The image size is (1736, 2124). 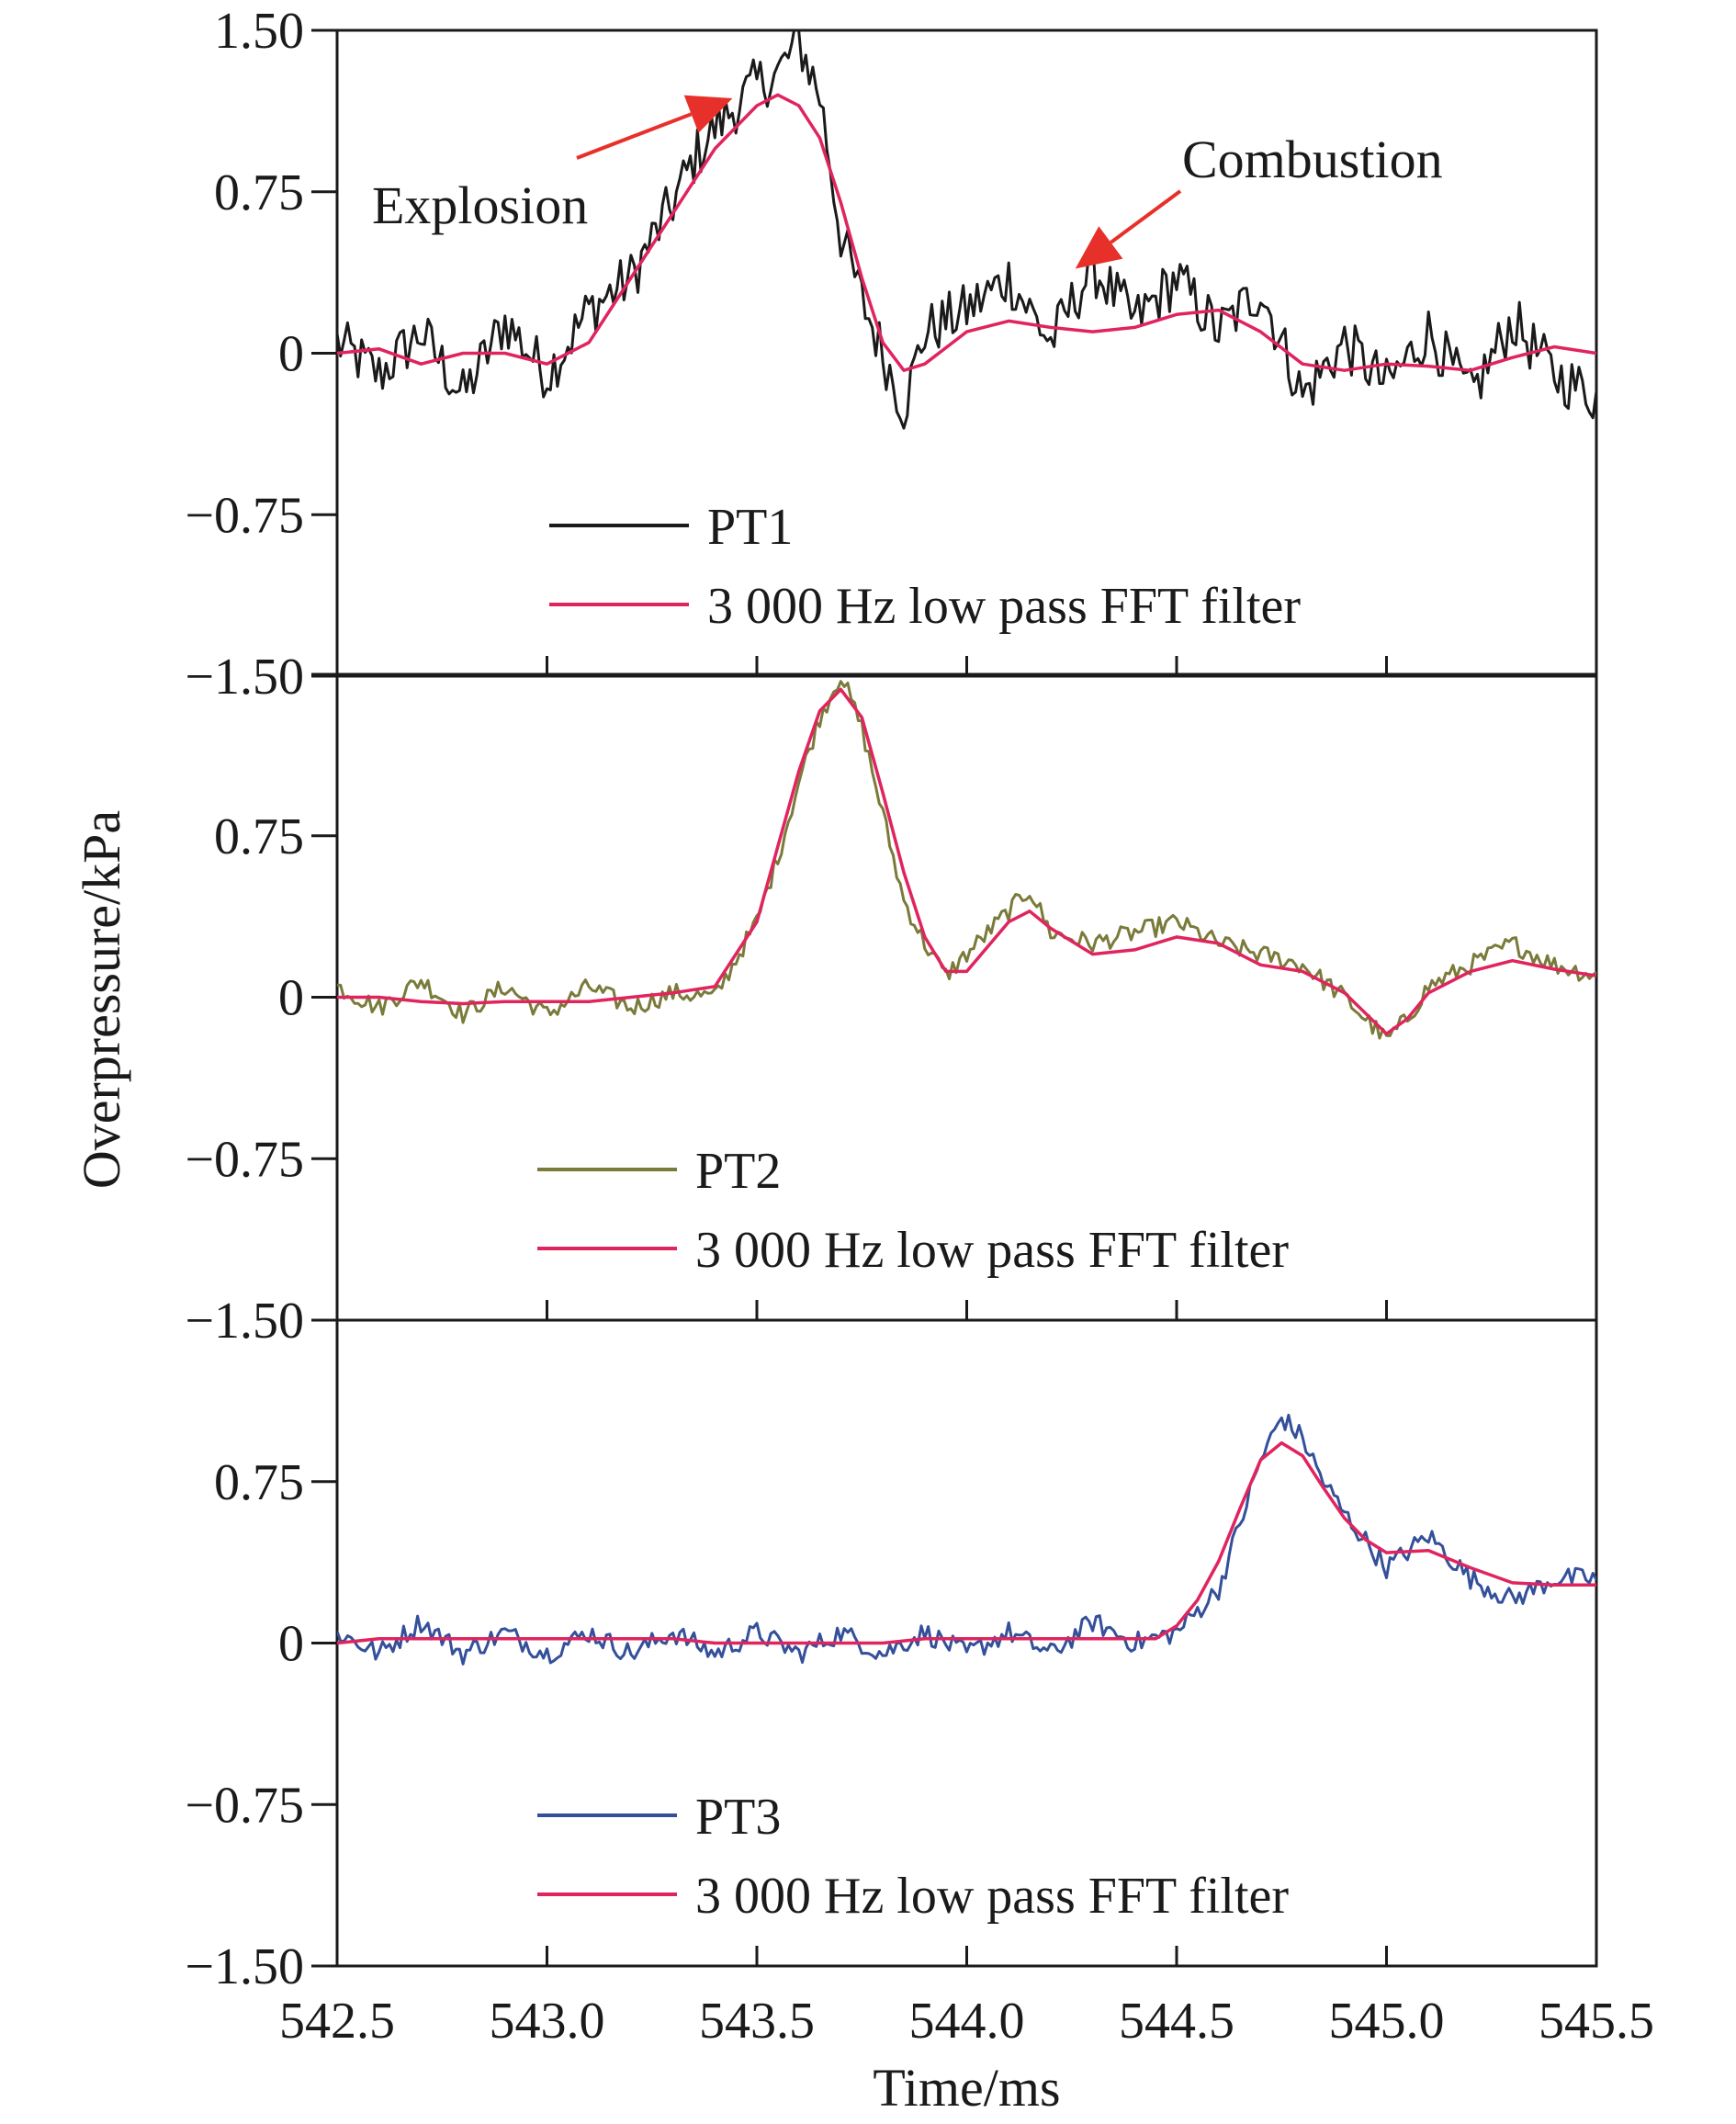 What do you see at coordinates (101, 999) in the screenshot?
I see `y-axis-title: Overpressure/kPa` at bounding box center [101, 999].